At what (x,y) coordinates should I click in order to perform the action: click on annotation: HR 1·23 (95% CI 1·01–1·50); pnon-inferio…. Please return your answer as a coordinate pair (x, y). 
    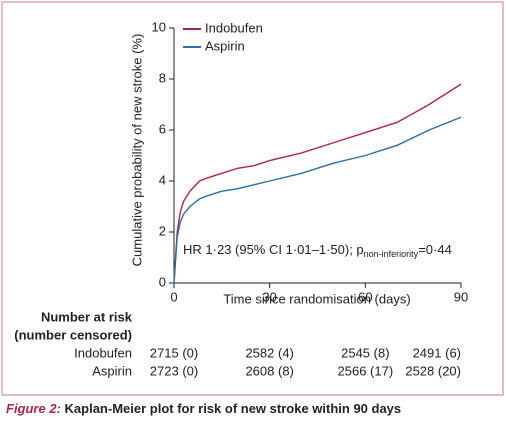
    Looking at the image, I should click on (317, 250).